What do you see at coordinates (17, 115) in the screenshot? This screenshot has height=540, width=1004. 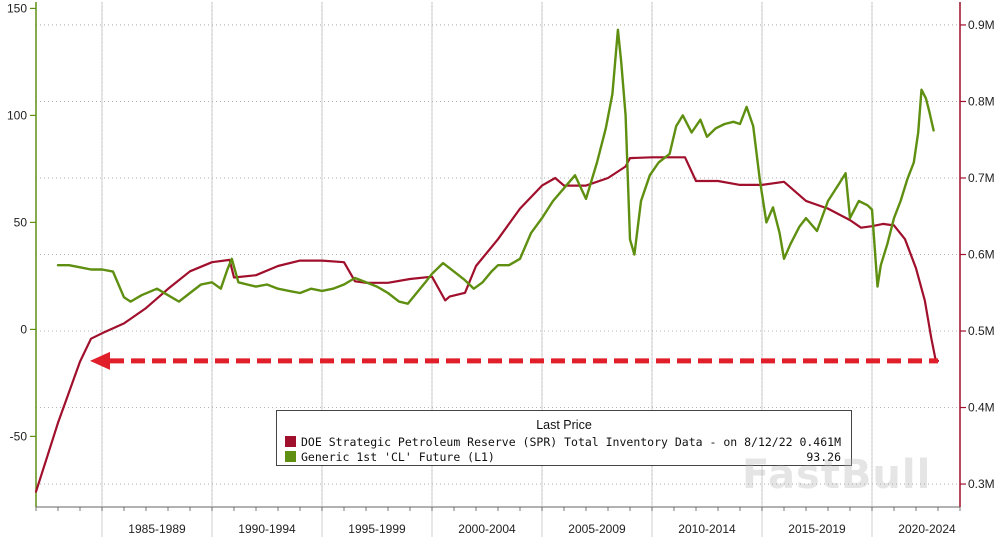 I see `left-tick-label: 100` at bounding box center [17, 115].